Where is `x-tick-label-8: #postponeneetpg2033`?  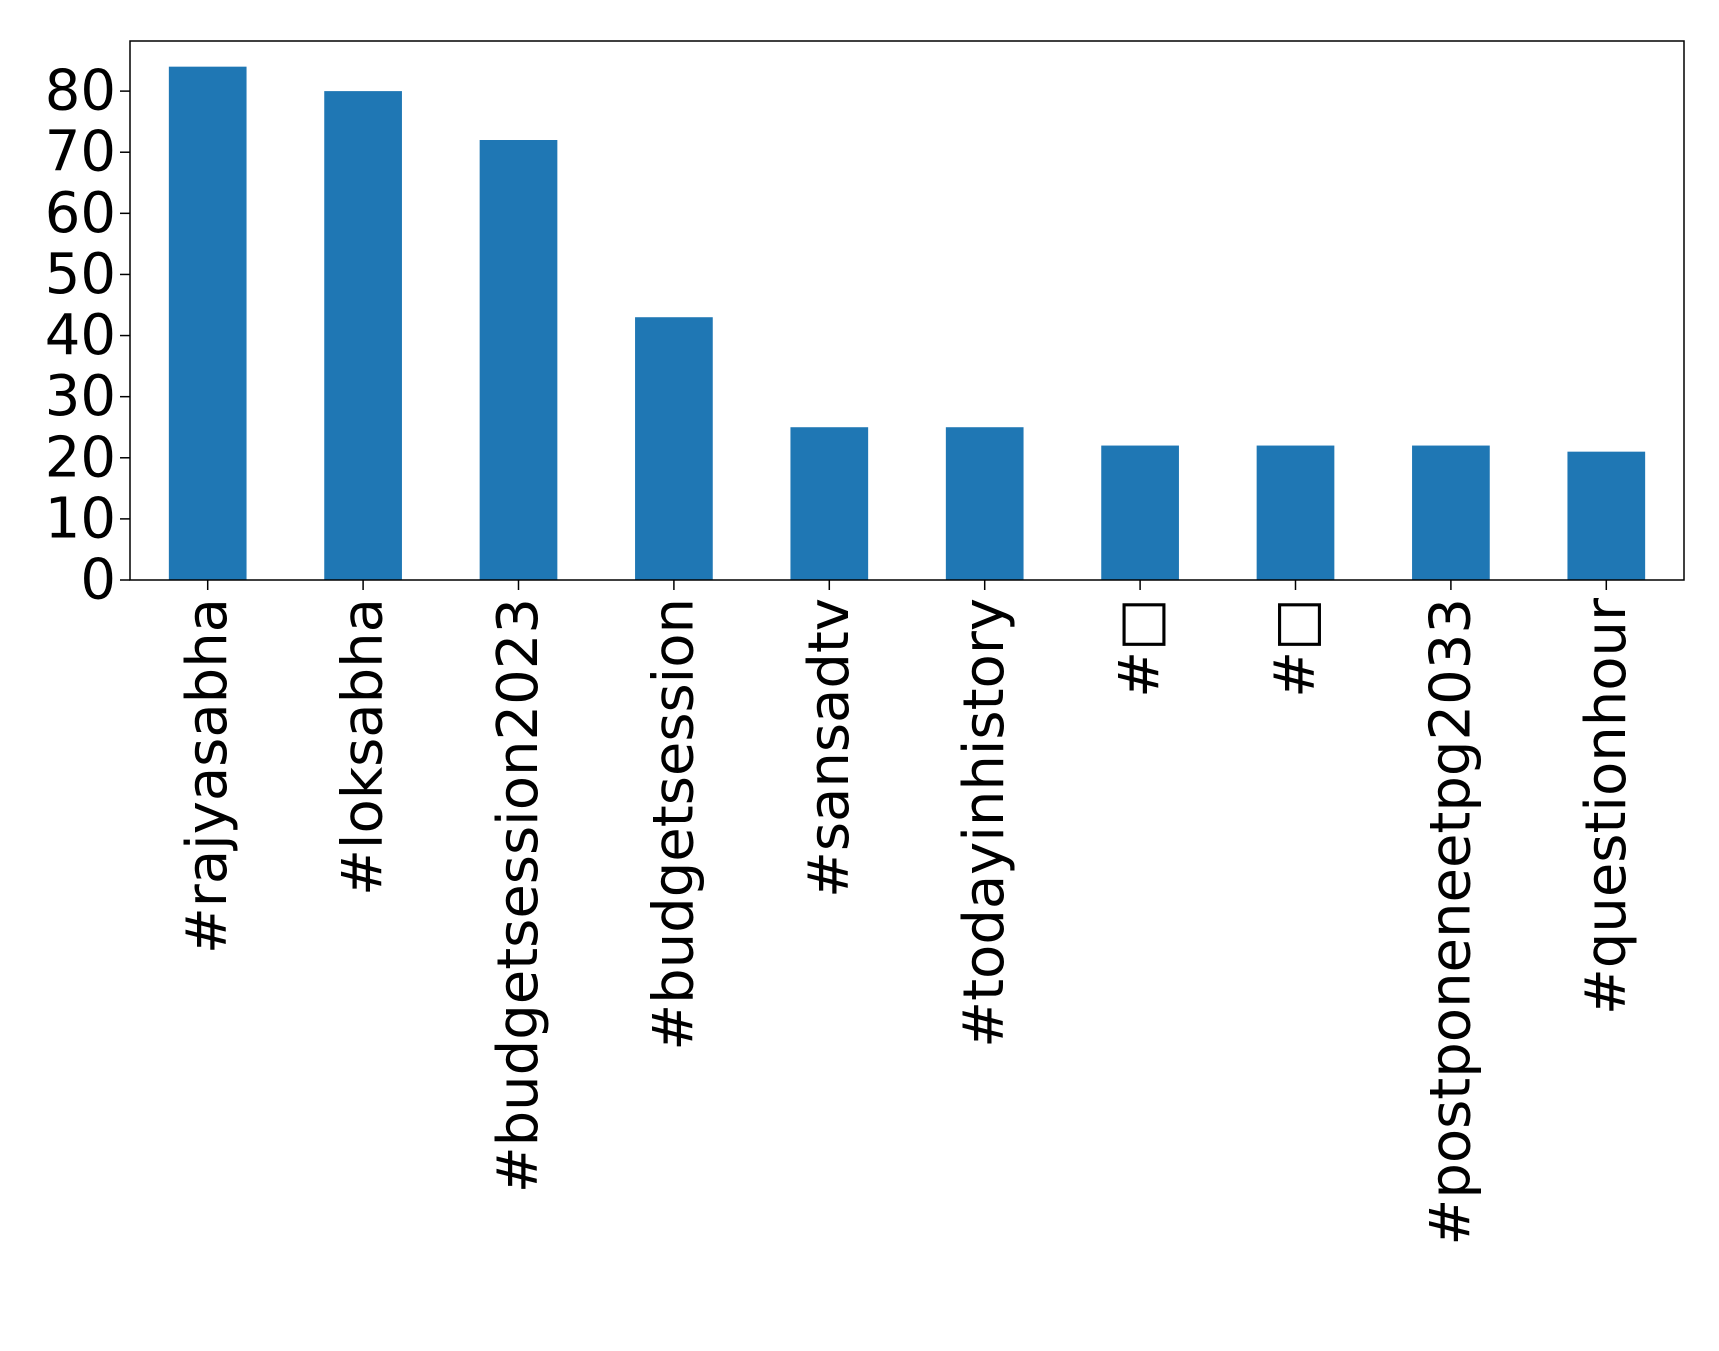 x-tick-label-8: #postponeneetpg2033 is located at coordinates (1450, 922).